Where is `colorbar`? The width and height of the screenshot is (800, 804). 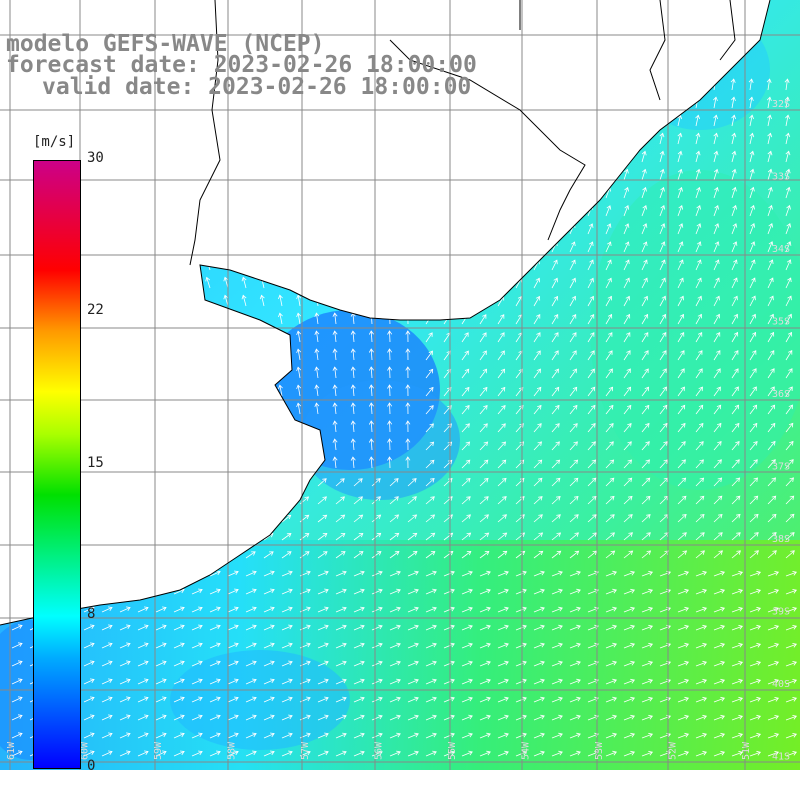 colorbar is located at coordinates (57, 464).